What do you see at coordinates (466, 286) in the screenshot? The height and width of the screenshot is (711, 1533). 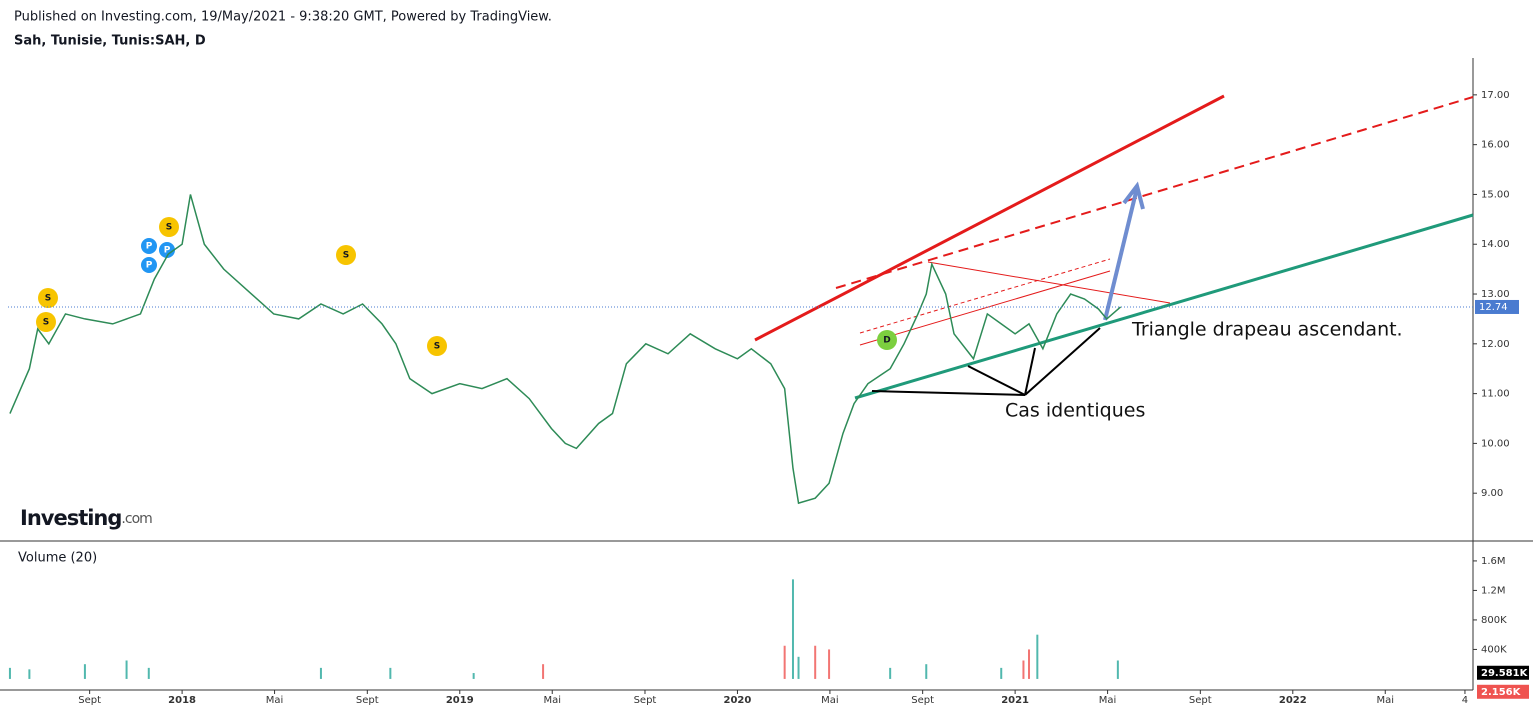 I see `events: S S P P P S S S D` at bounding box center [466, 286].